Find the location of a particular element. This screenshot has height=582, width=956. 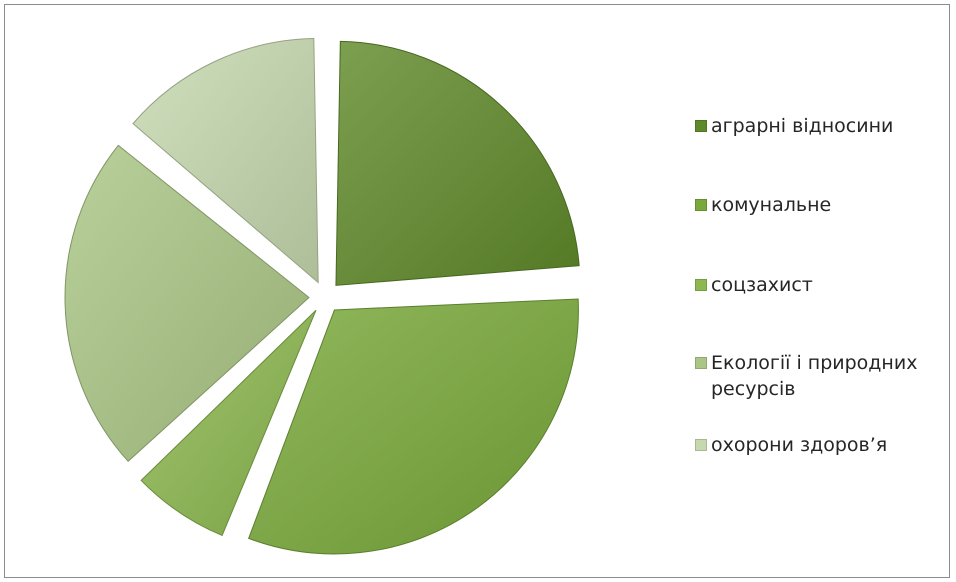

legend-item: соцзахист is located at coordinates (821, 285).